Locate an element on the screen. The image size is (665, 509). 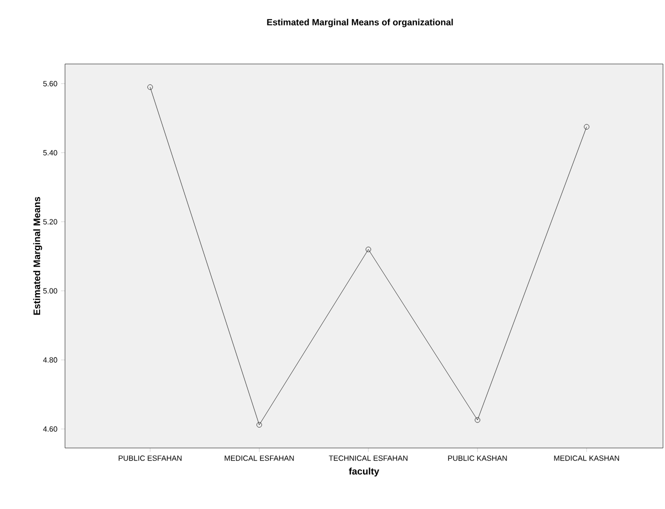
y-axis-title: Estimated Marginal Means is located at coordinates (37, 255).